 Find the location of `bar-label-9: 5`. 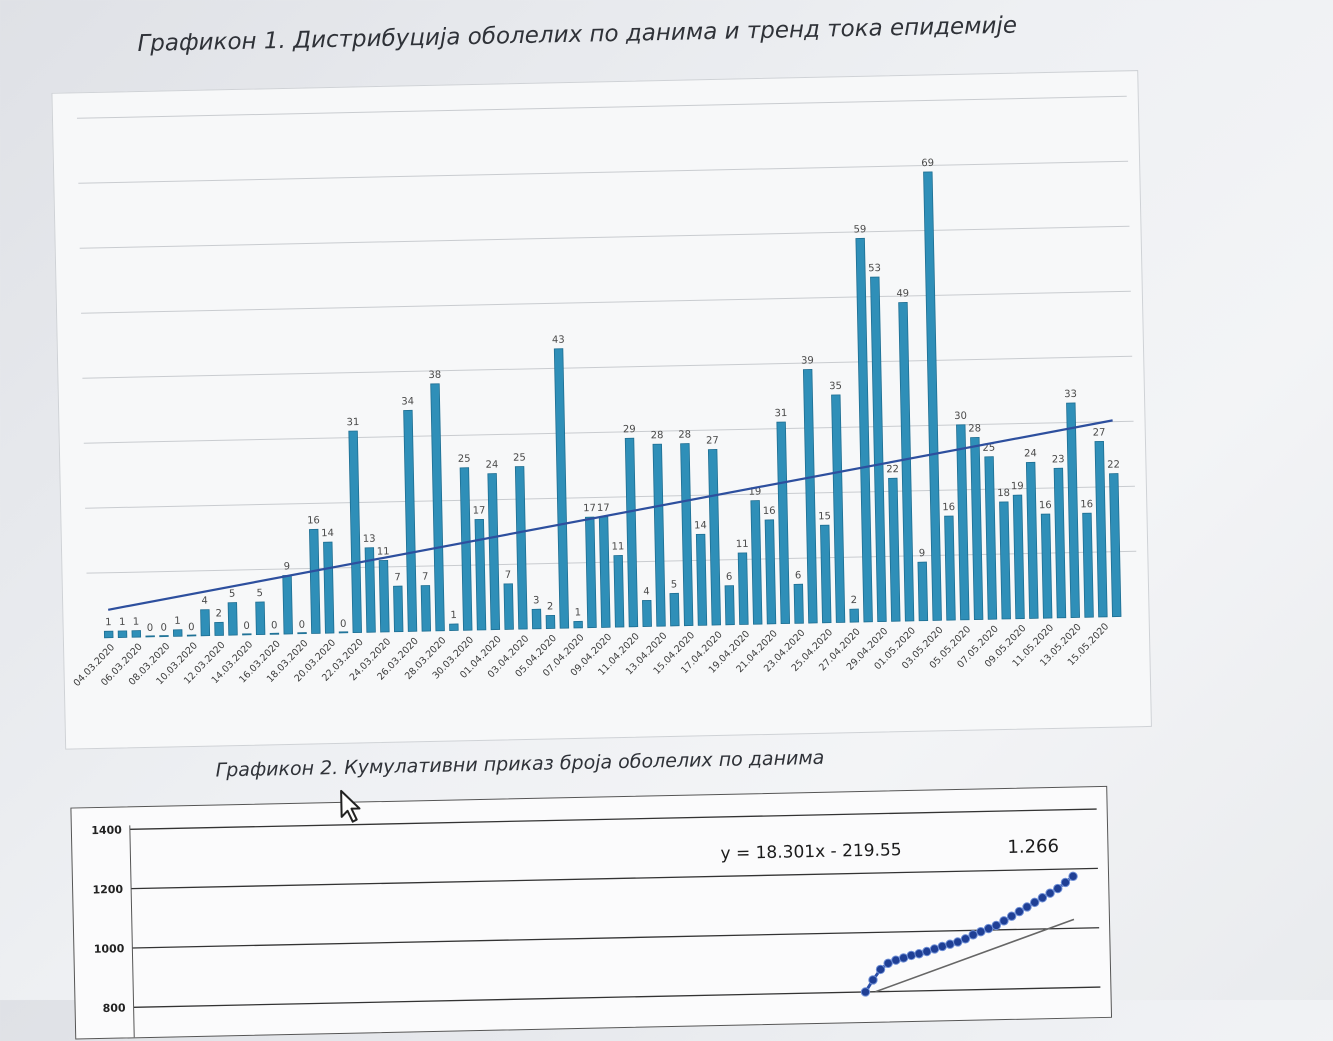

bar-label-9: 5 is located at coordinates (232, 594).